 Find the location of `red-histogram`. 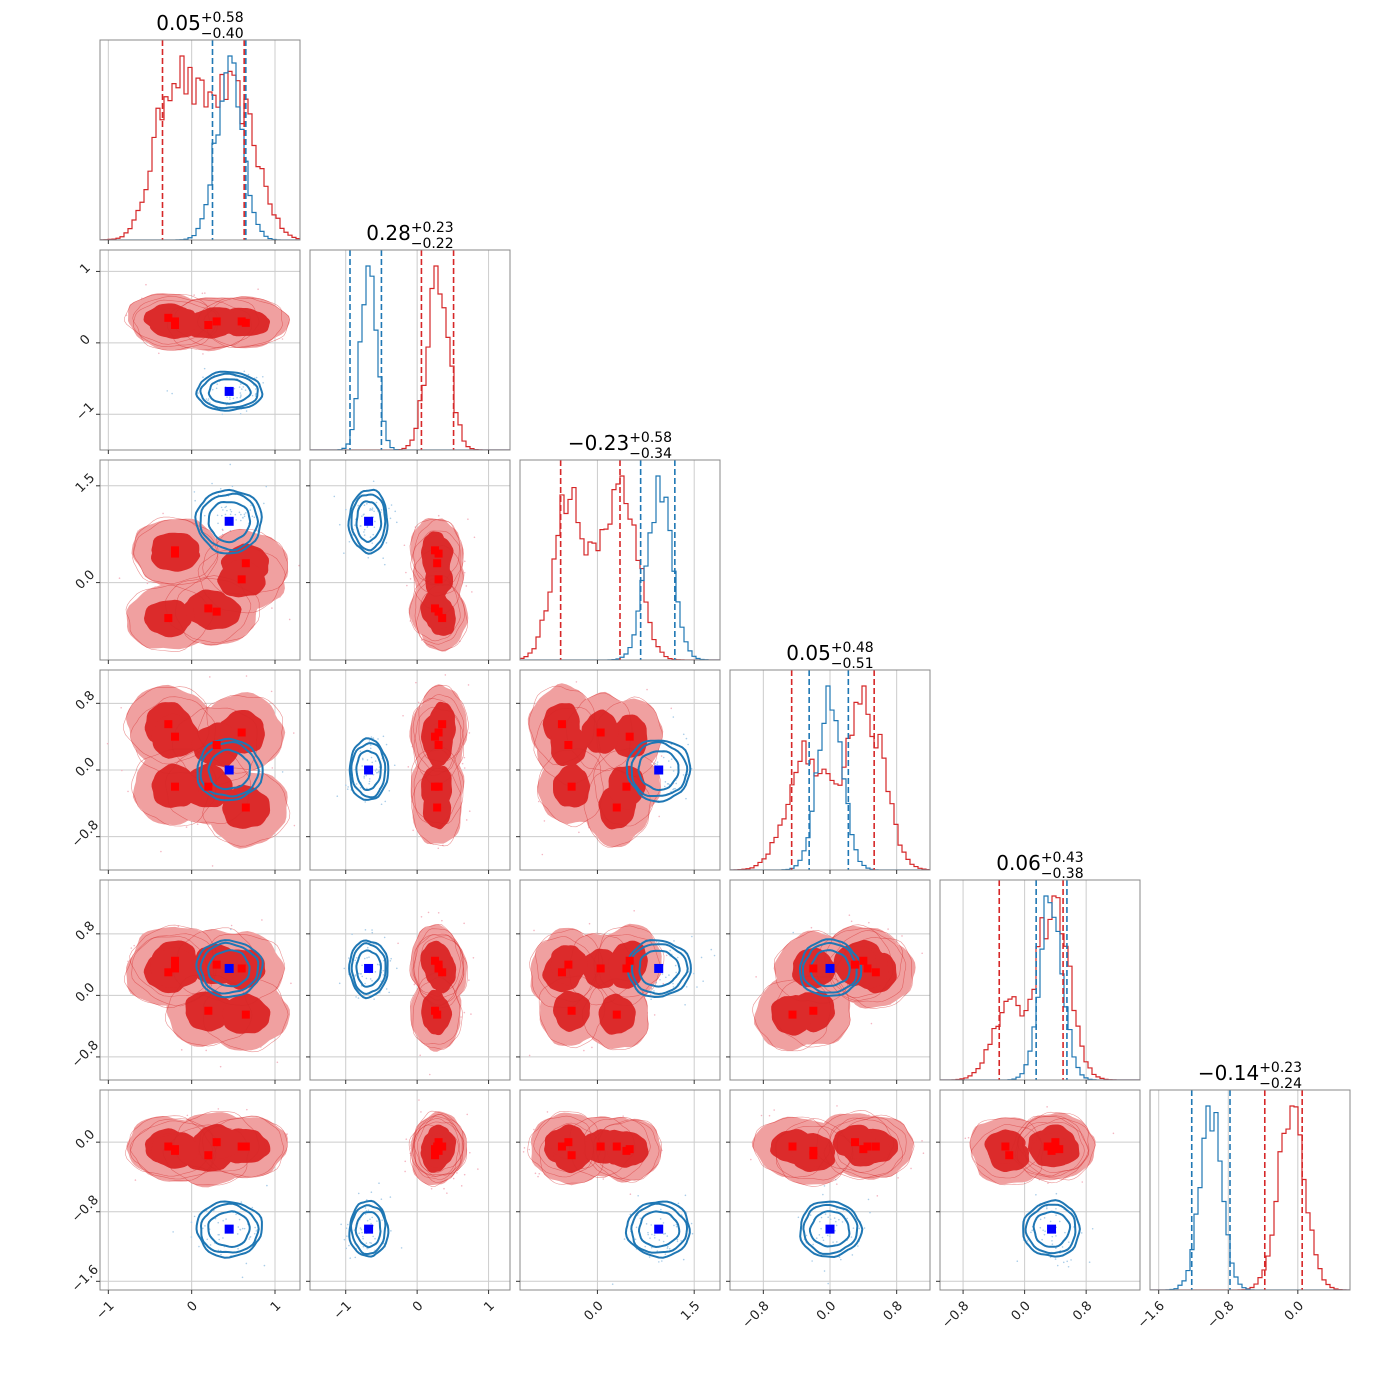

red-histogram is located at coordinates (200, 147).